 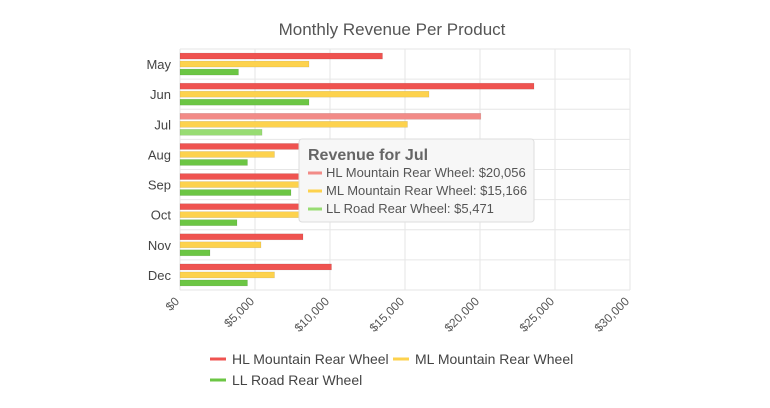 What do you see at coordinates (159, 154) in the screenshot?
I see `category-label: Aug` at bounding box center [159, 154].